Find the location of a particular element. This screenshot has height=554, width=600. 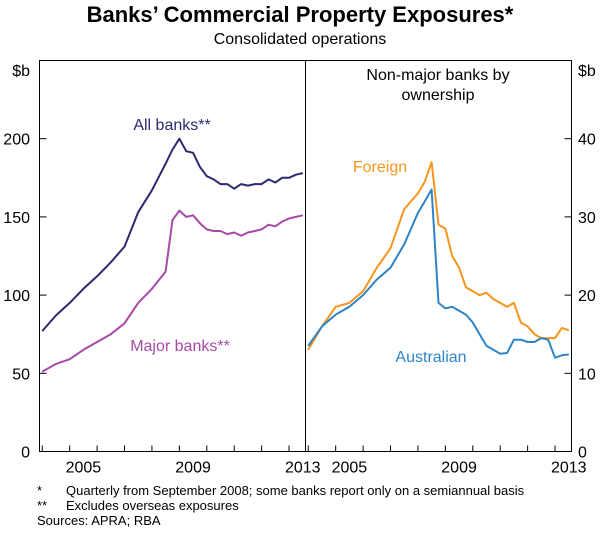

annotation-all-banks: All banks** is located at coordinates (171, 125).